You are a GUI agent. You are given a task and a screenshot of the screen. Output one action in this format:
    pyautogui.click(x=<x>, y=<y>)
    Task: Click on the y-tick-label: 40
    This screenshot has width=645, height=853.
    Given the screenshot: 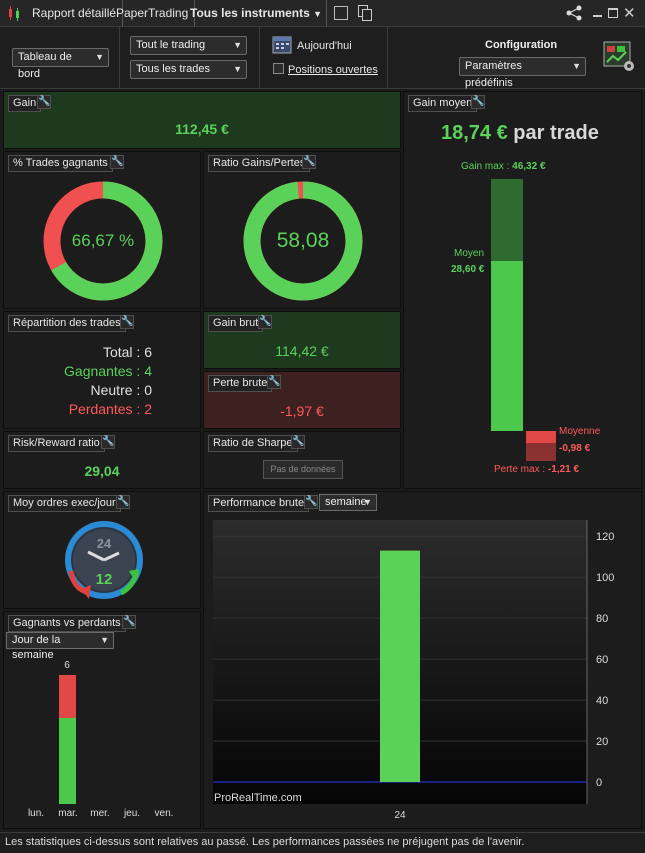 What is the action you would take?
    pyautogui.click(x=602, y=701)
    